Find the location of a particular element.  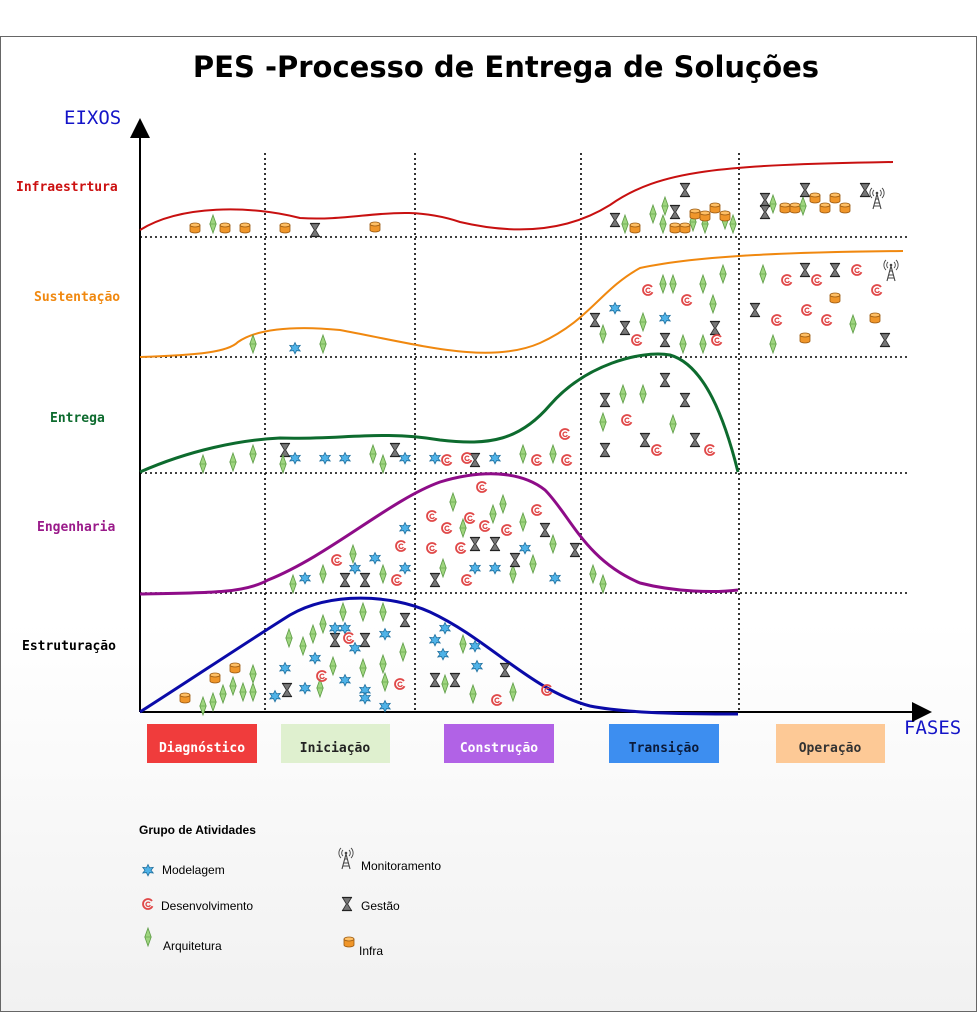

phase-operacao: Operação is located at coordinates (830, 743).